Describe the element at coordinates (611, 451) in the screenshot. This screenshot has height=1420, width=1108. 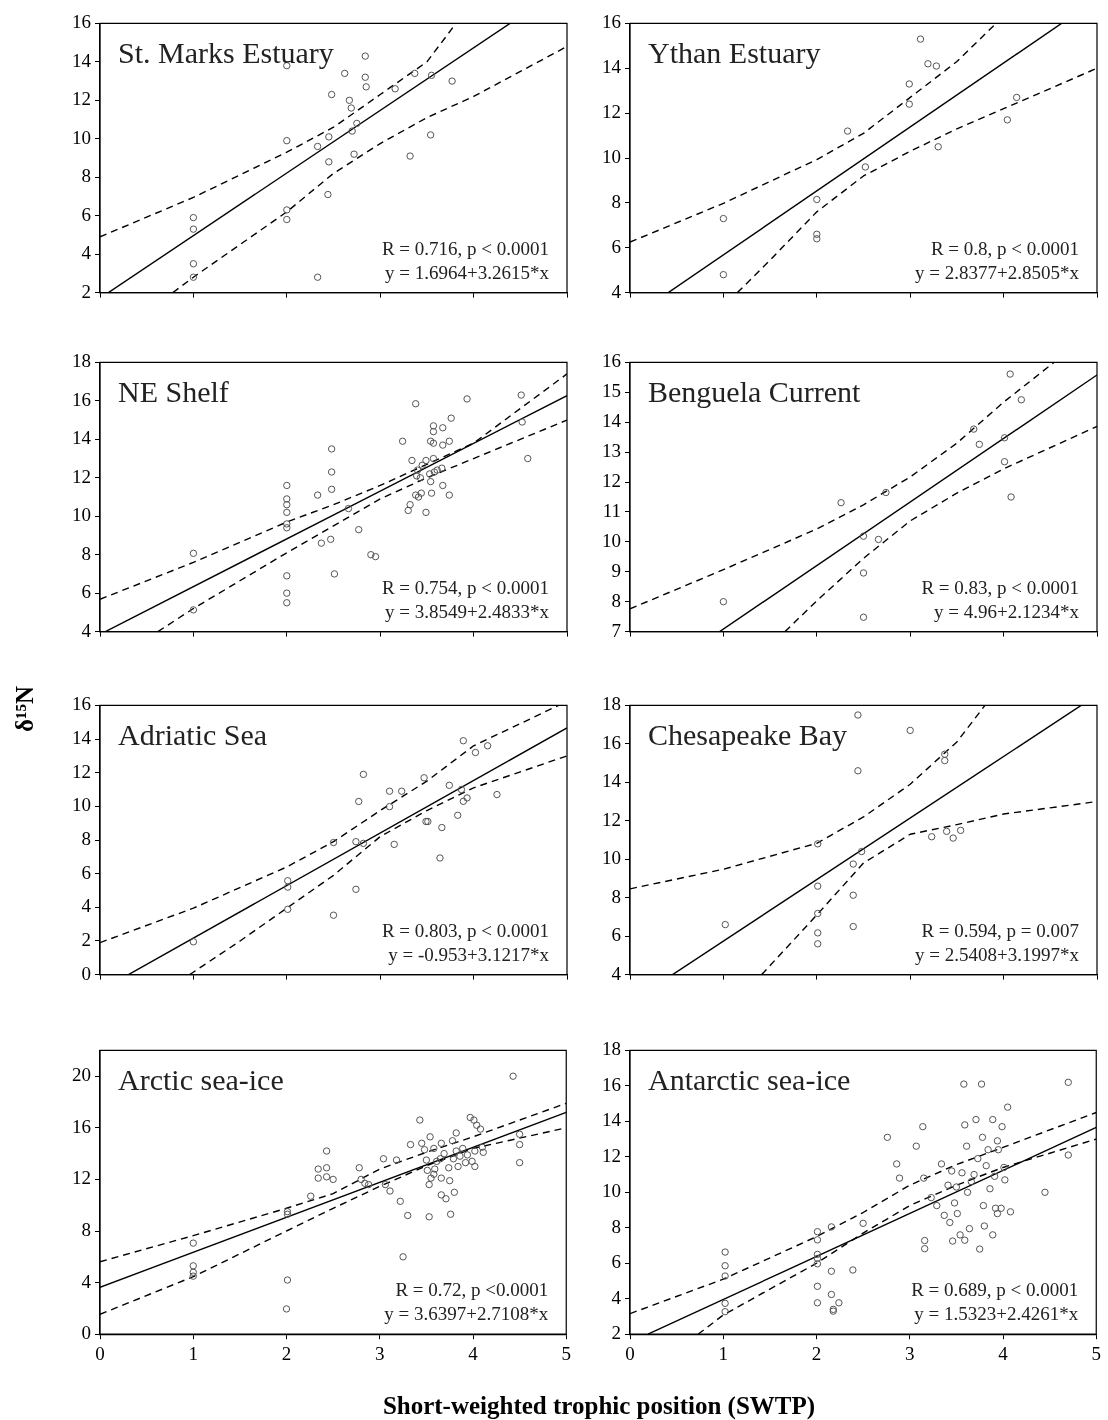
I see `y-tick-label: 13` at that location.